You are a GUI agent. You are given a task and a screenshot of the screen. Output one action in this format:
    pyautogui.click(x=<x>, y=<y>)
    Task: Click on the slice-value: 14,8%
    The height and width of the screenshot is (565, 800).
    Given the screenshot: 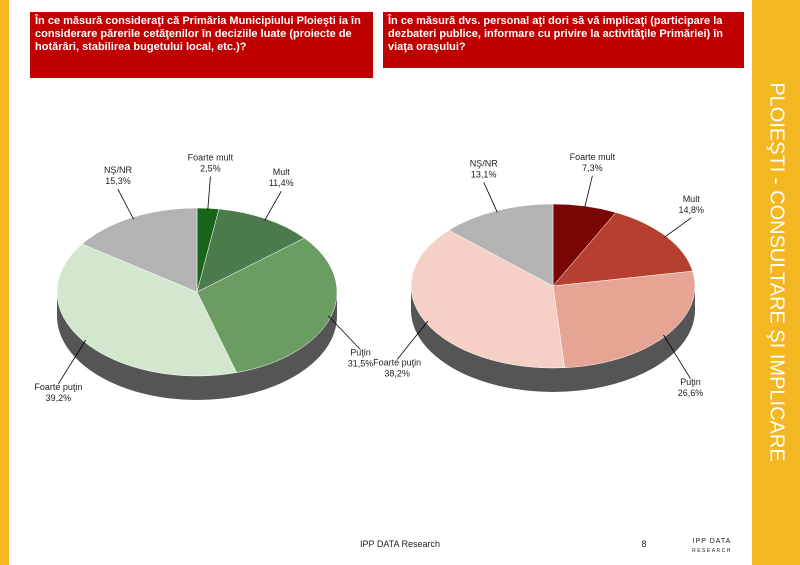 What is the action you would take?
    pyautogui.click(x=691, y=210)
    